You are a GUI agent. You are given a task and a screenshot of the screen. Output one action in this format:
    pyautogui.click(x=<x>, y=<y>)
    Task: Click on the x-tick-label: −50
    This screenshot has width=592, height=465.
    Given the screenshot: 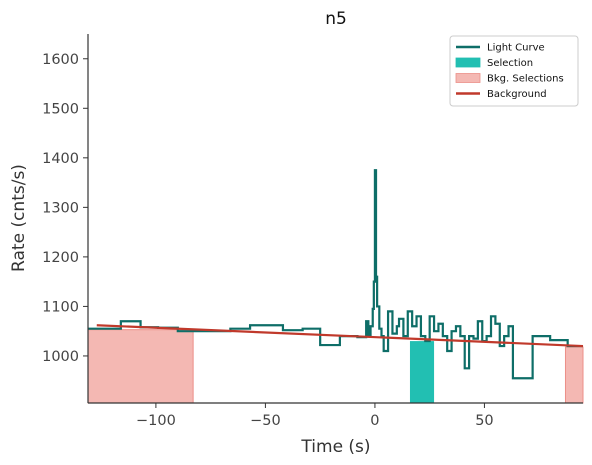 What is the action you would take?
    pyautogui.click(x=265, y=421)
    